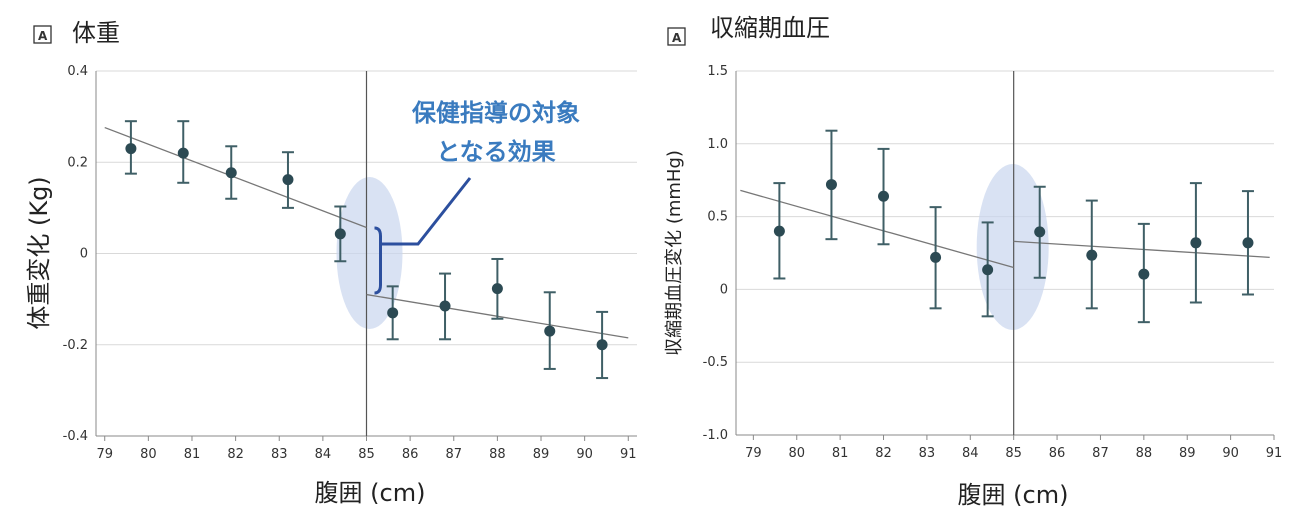 The image size is (1301, 519). I want to click on y-tick-label: 1.0, so click(717, 144).